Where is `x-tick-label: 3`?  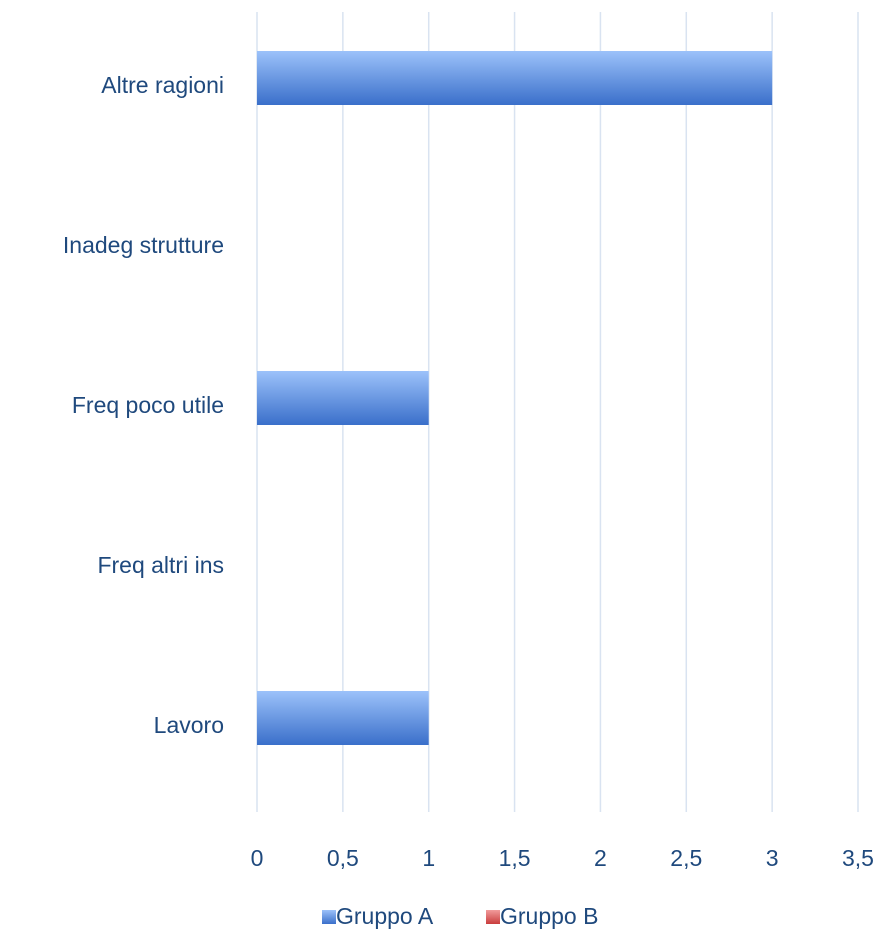 x-tick-label: 3 is located at coordinates (772, 858).